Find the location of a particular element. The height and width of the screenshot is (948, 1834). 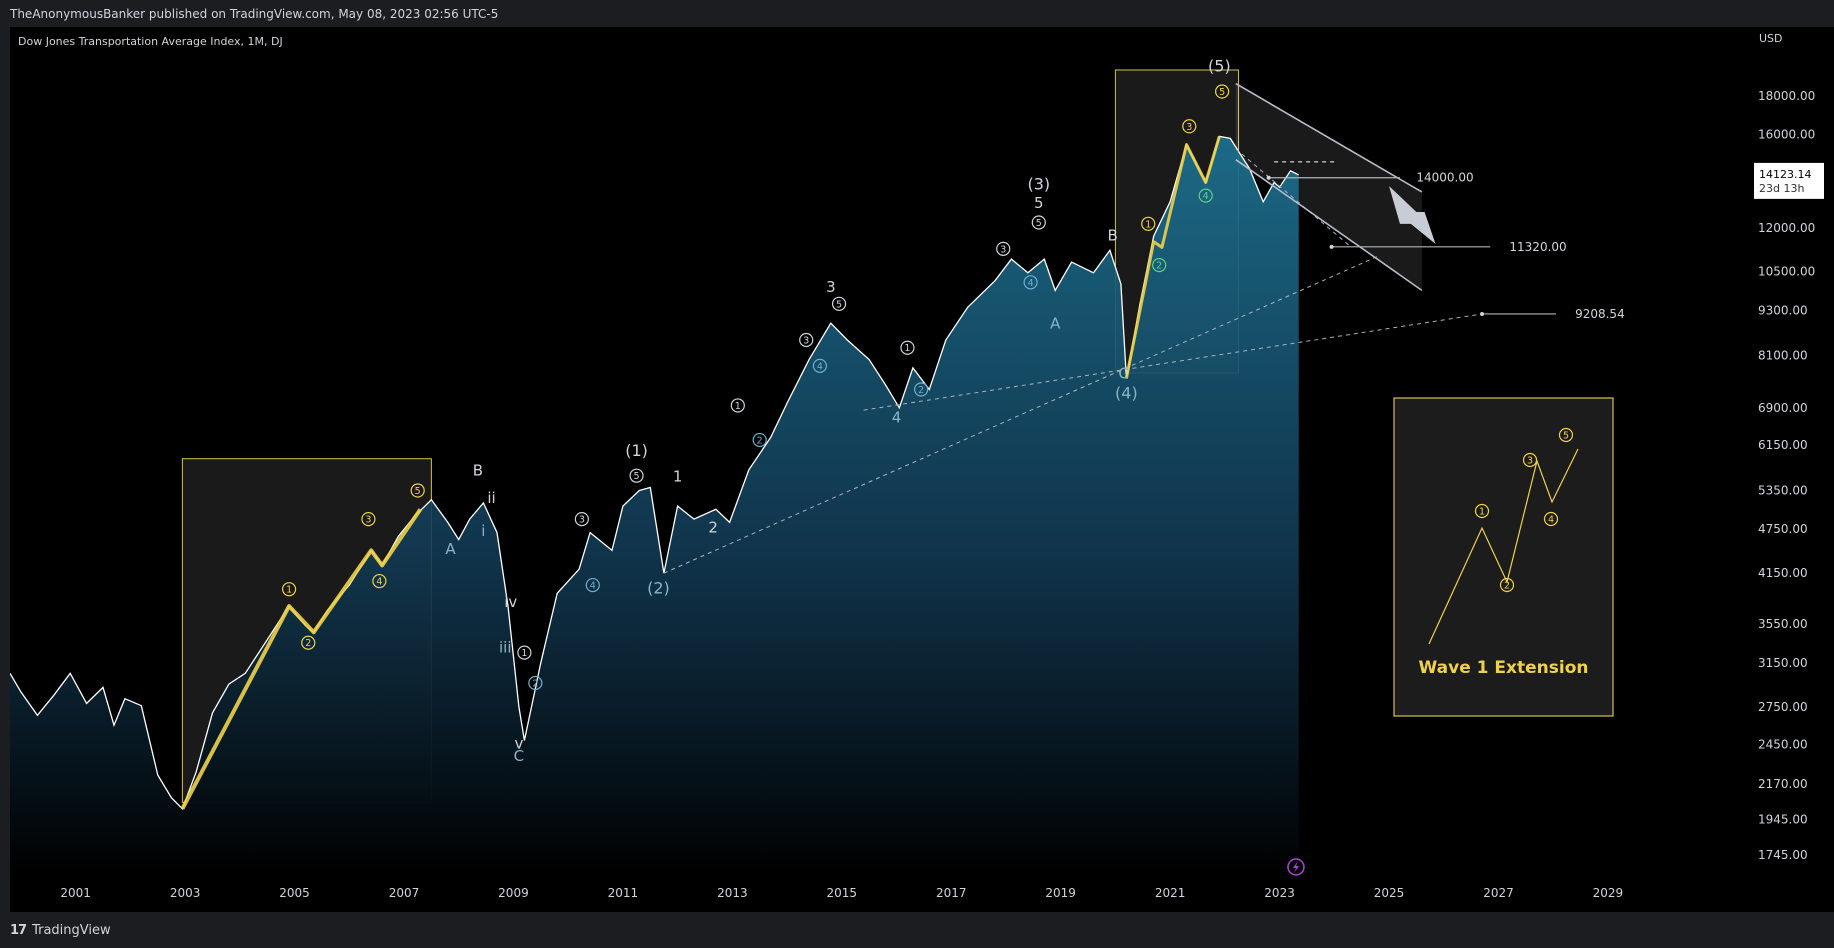

y-tick-label: 3150.00 is located at coordinates (1783, 663).